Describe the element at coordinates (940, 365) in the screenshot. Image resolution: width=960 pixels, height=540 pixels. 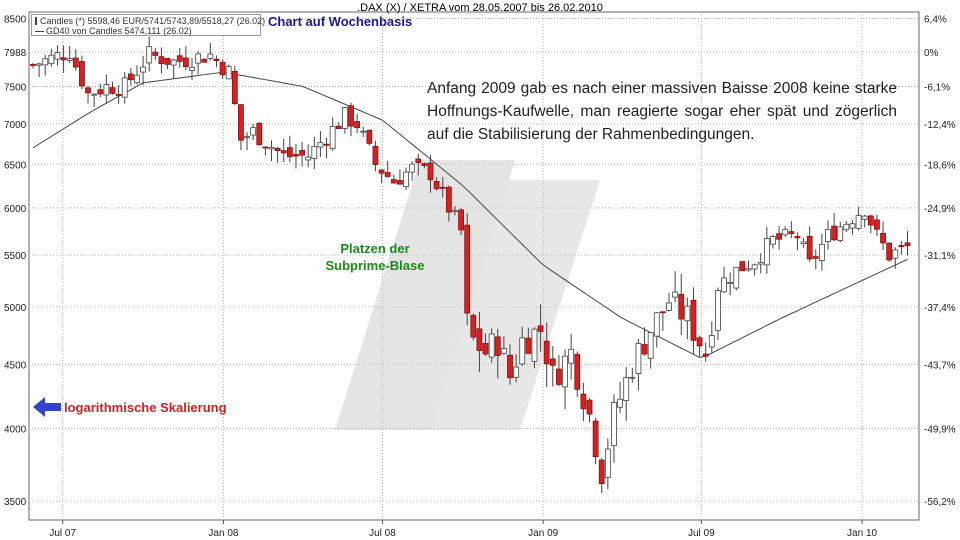
I see `y-tick-label-right: -43,7%` at that location.